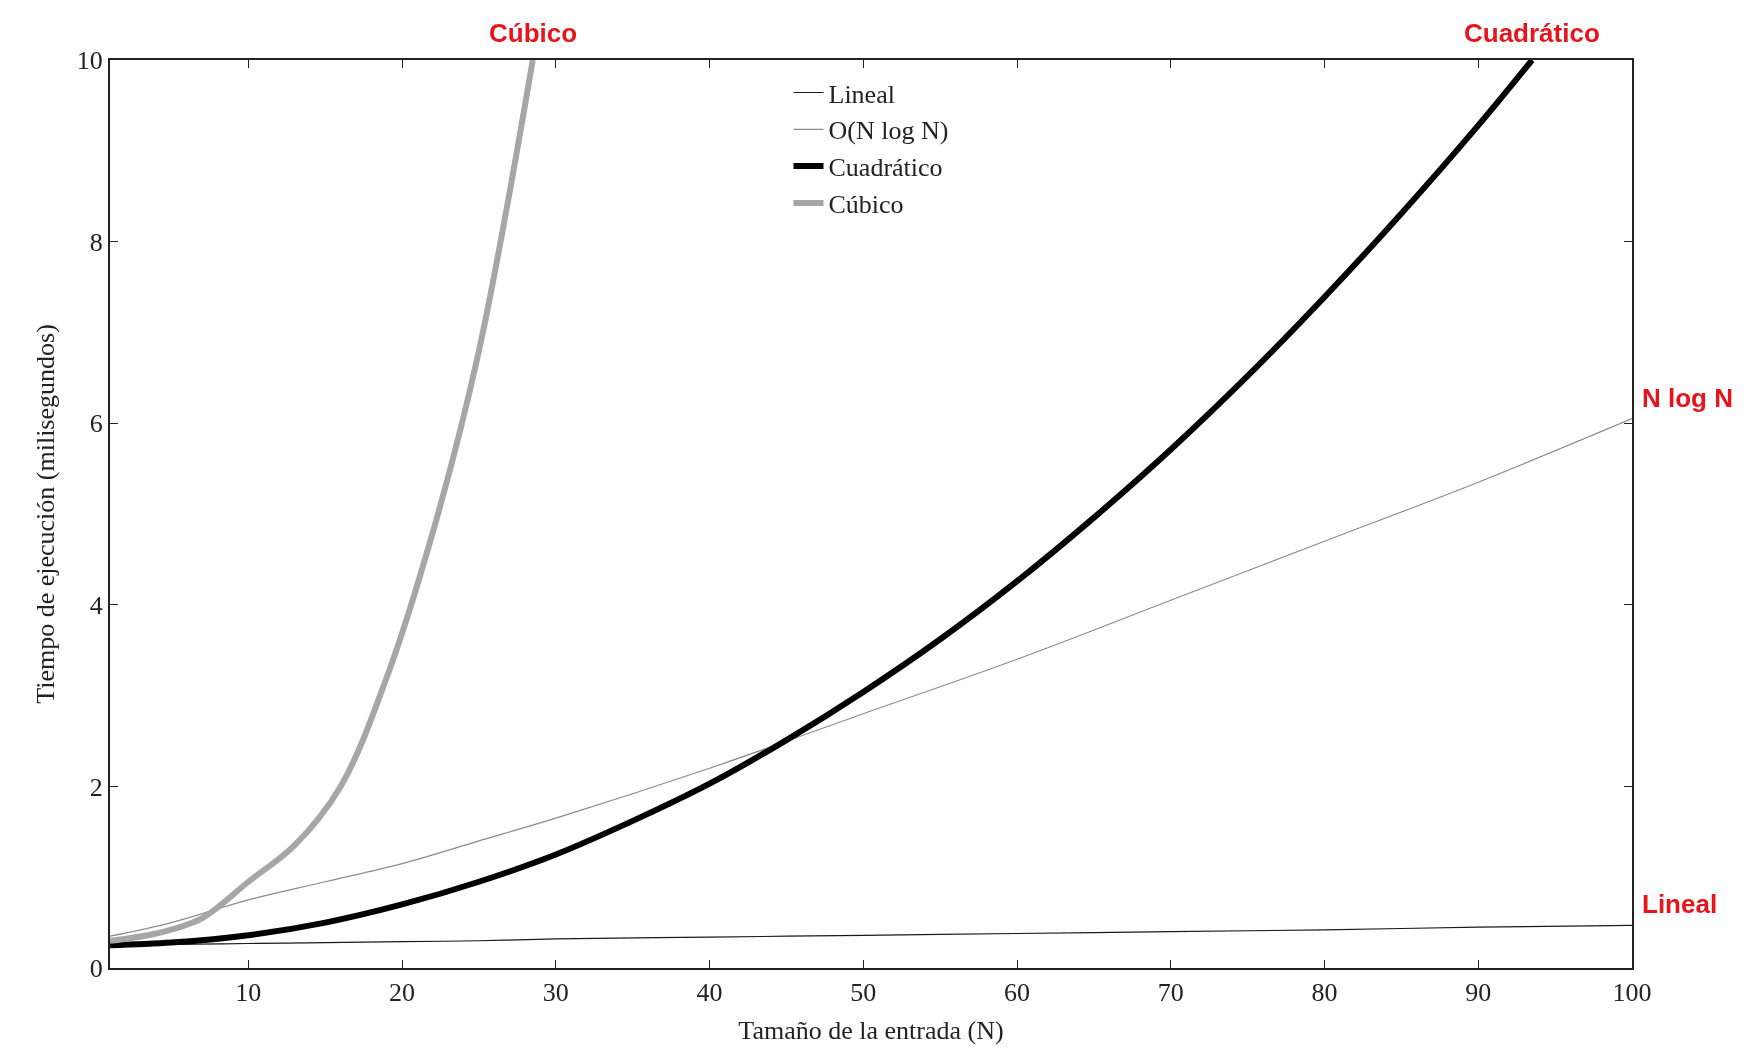 This screenshot has height=1058, width=1762. What do you see at coordinates (45, 514) in the screenshot?
I see `y-axis-title: Tiempo de ejecución (milisegundos)` at bounding box center [45, 514].